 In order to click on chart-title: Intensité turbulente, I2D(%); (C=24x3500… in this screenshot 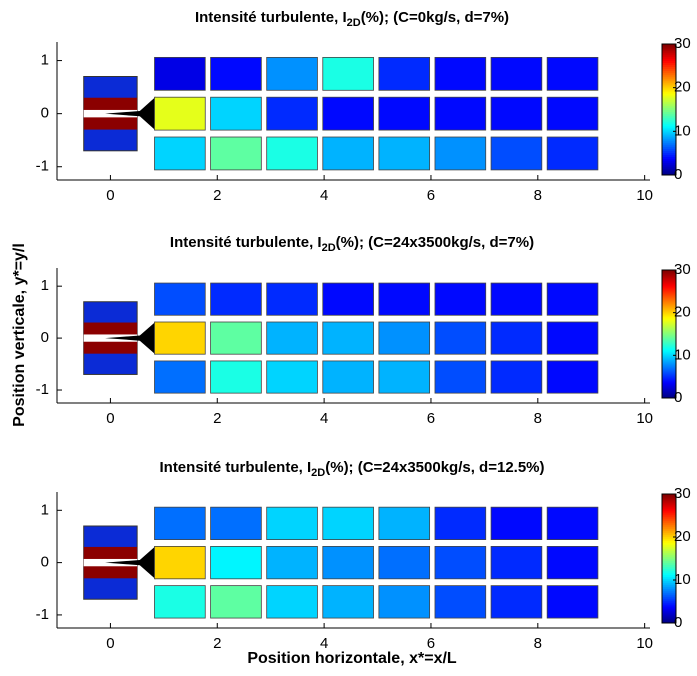, I will do `click(352, 244)`.